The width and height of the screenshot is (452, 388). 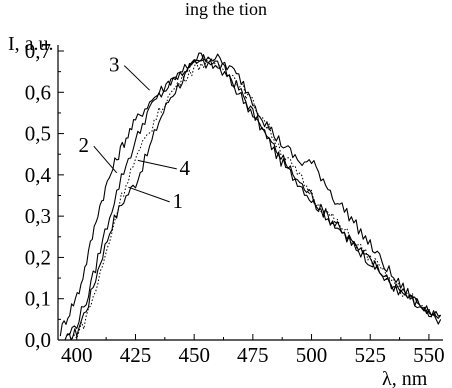 I want to click on x-tick-label: 500, so click(x=312, y=355).